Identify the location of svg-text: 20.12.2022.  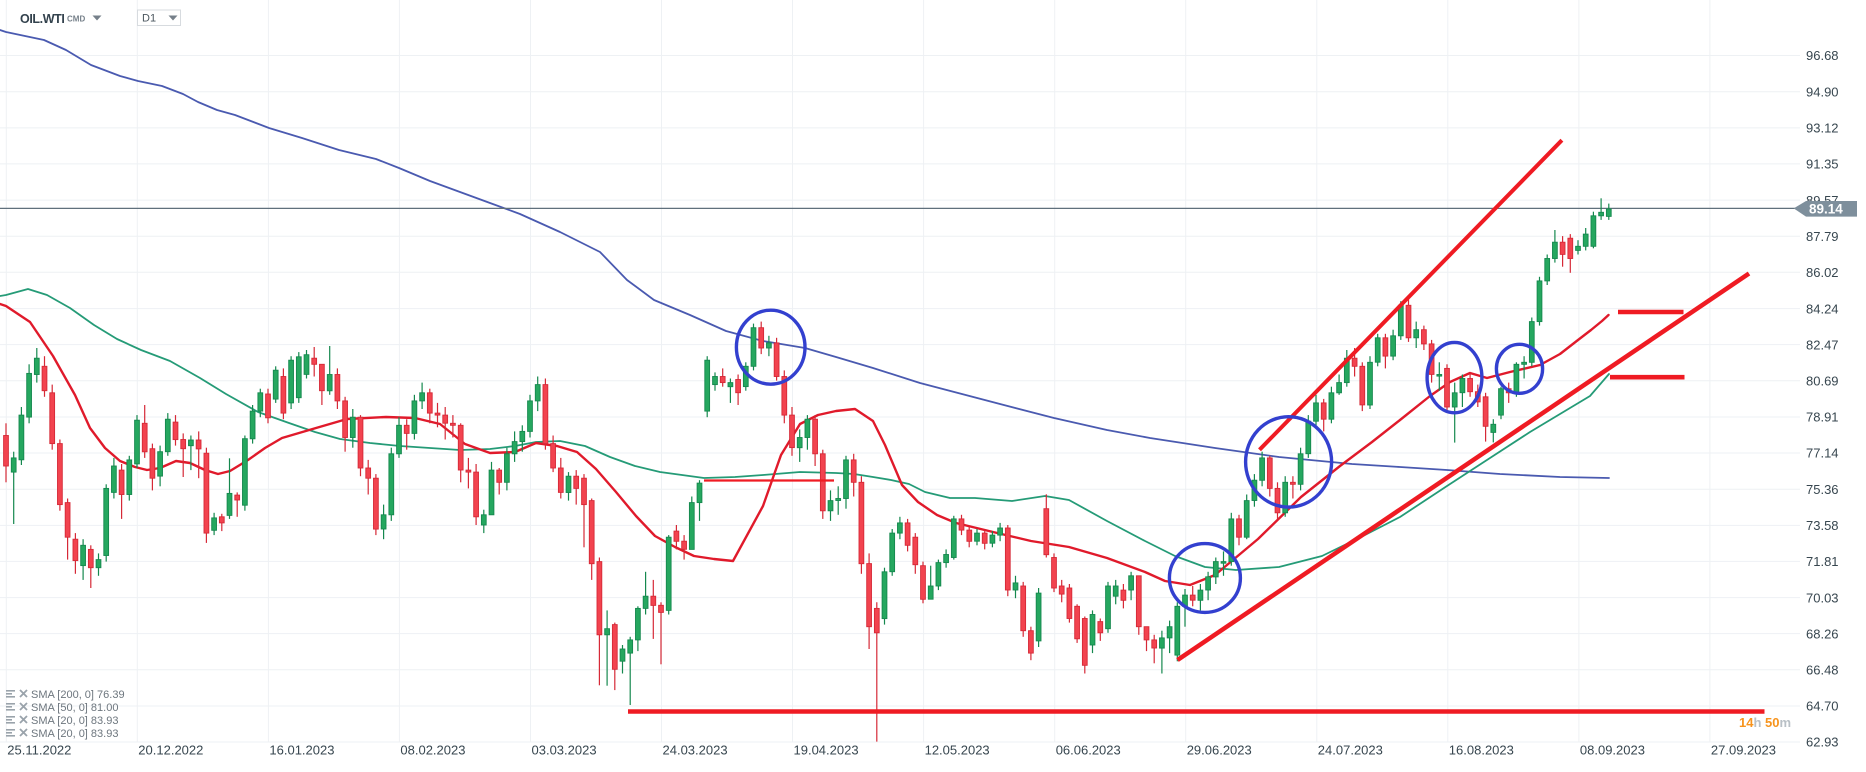
(170, 750).